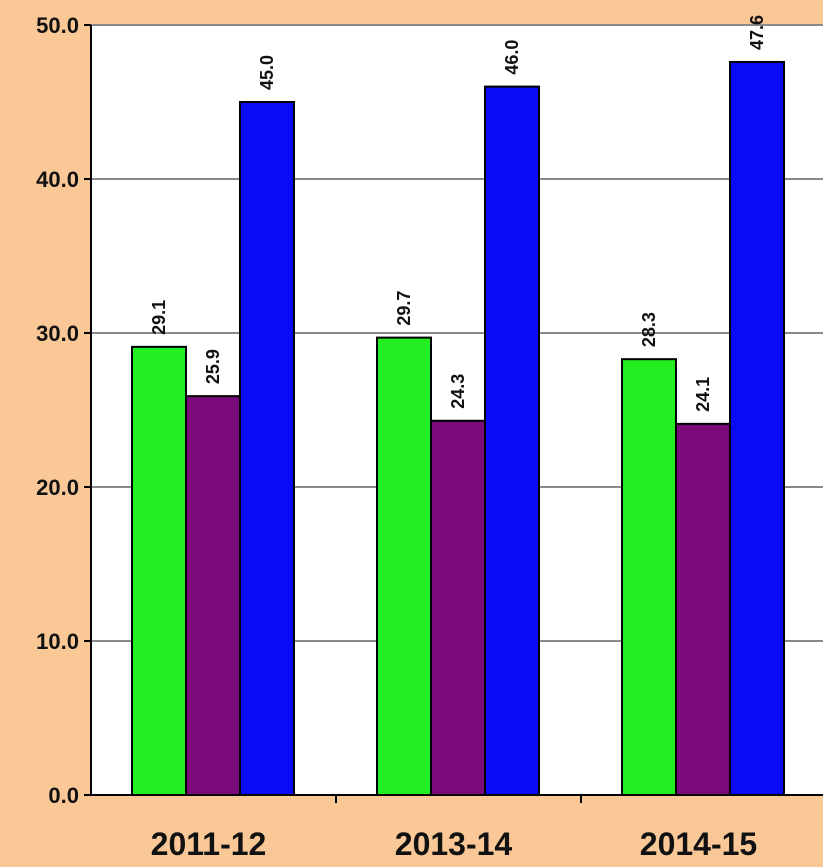 The width and height of the screenshot is (823, 867). What do you see at coordinates (57, 179) in the screenshot?
I see `y-tick-label: 40.0` at bounding box center [57, 179].